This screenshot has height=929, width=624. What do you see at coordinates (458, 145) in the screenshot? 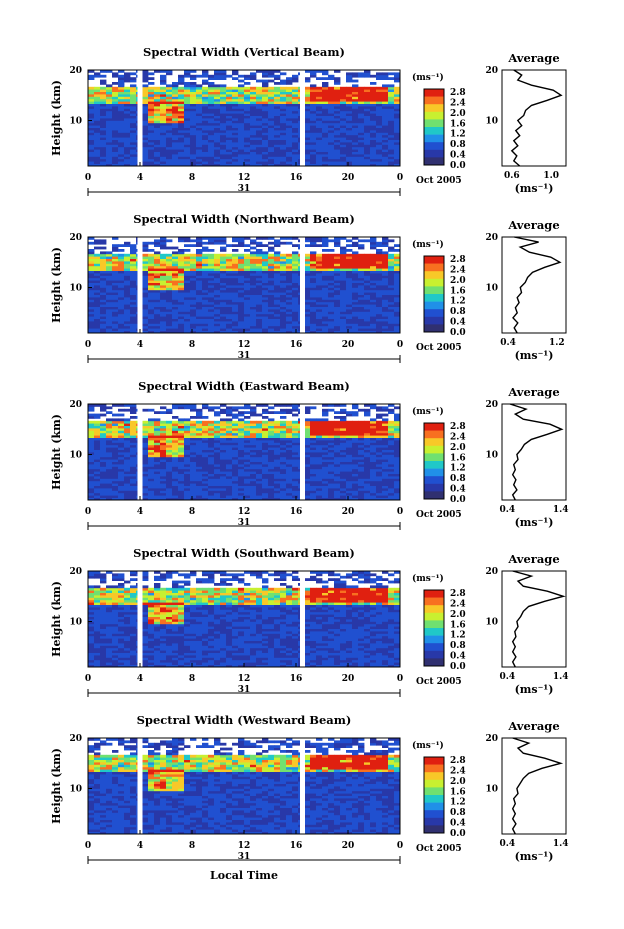
I see `colorbar-tick: 0.8` at bounding box center [458, 145].